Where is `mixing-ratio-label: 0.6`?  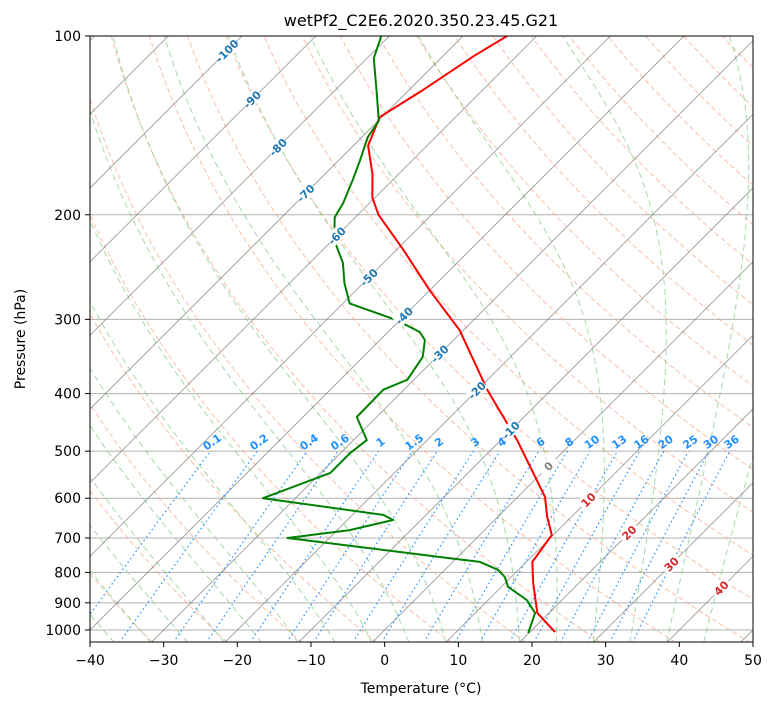 mixing-ratio-label: 0.6 is located at coordinates (340, 442).